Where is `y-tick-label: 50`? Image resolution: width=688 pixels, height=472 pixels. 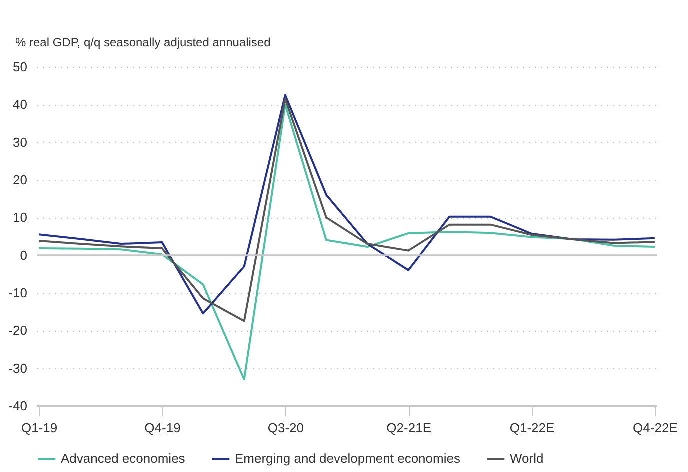
y-tick-label: 50 is located at coordinates (20, 67).